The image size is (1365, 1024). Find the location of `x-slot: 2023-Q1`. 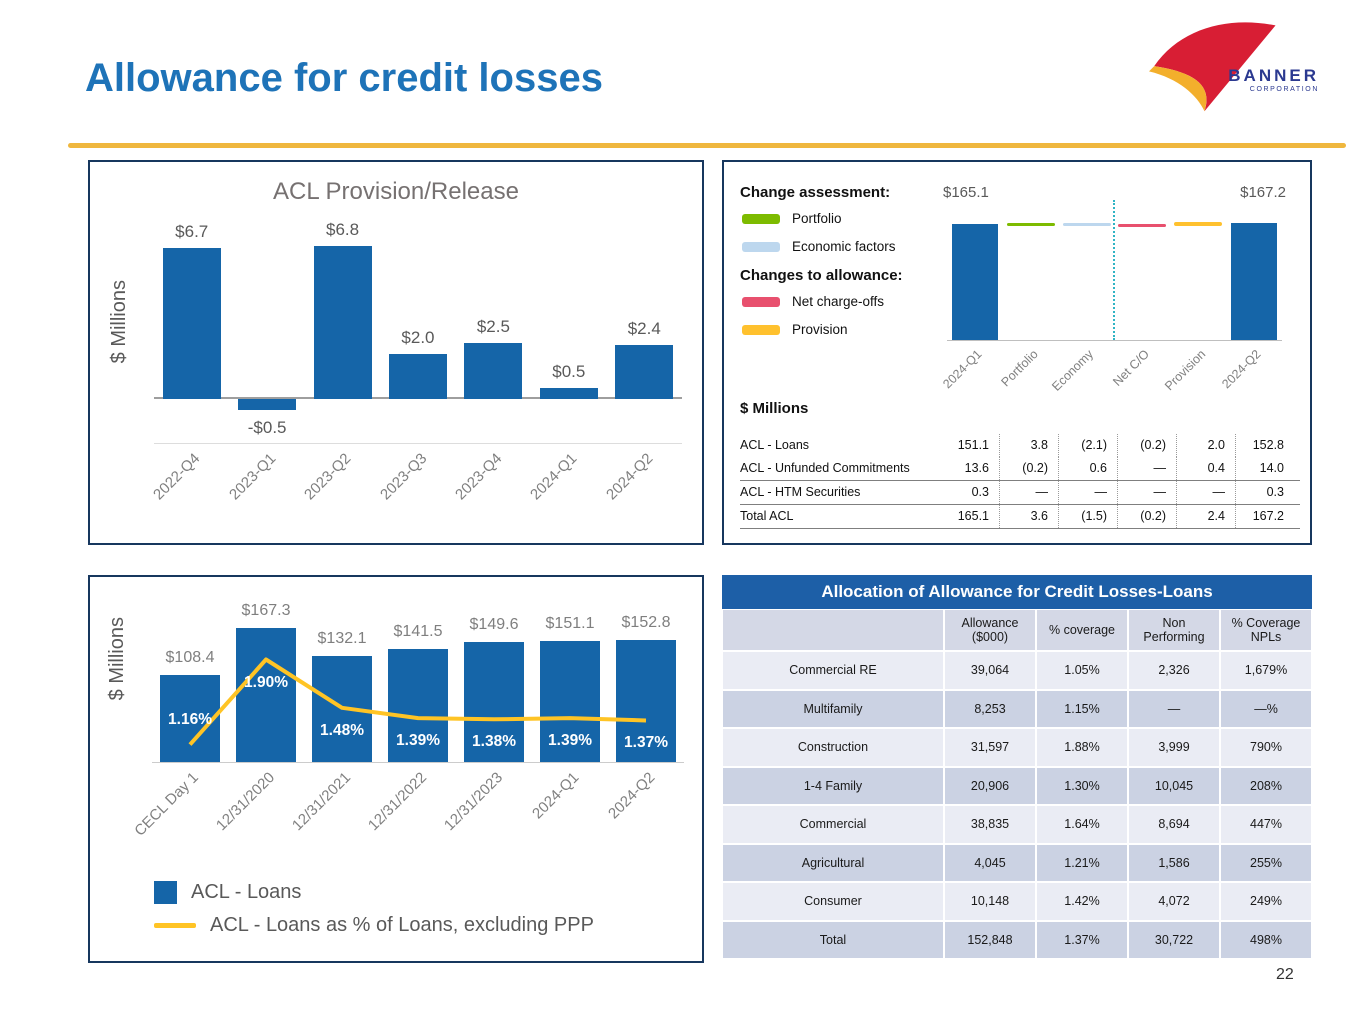

x-slot: 2023-Q1 is located at coordinates (265, 491).